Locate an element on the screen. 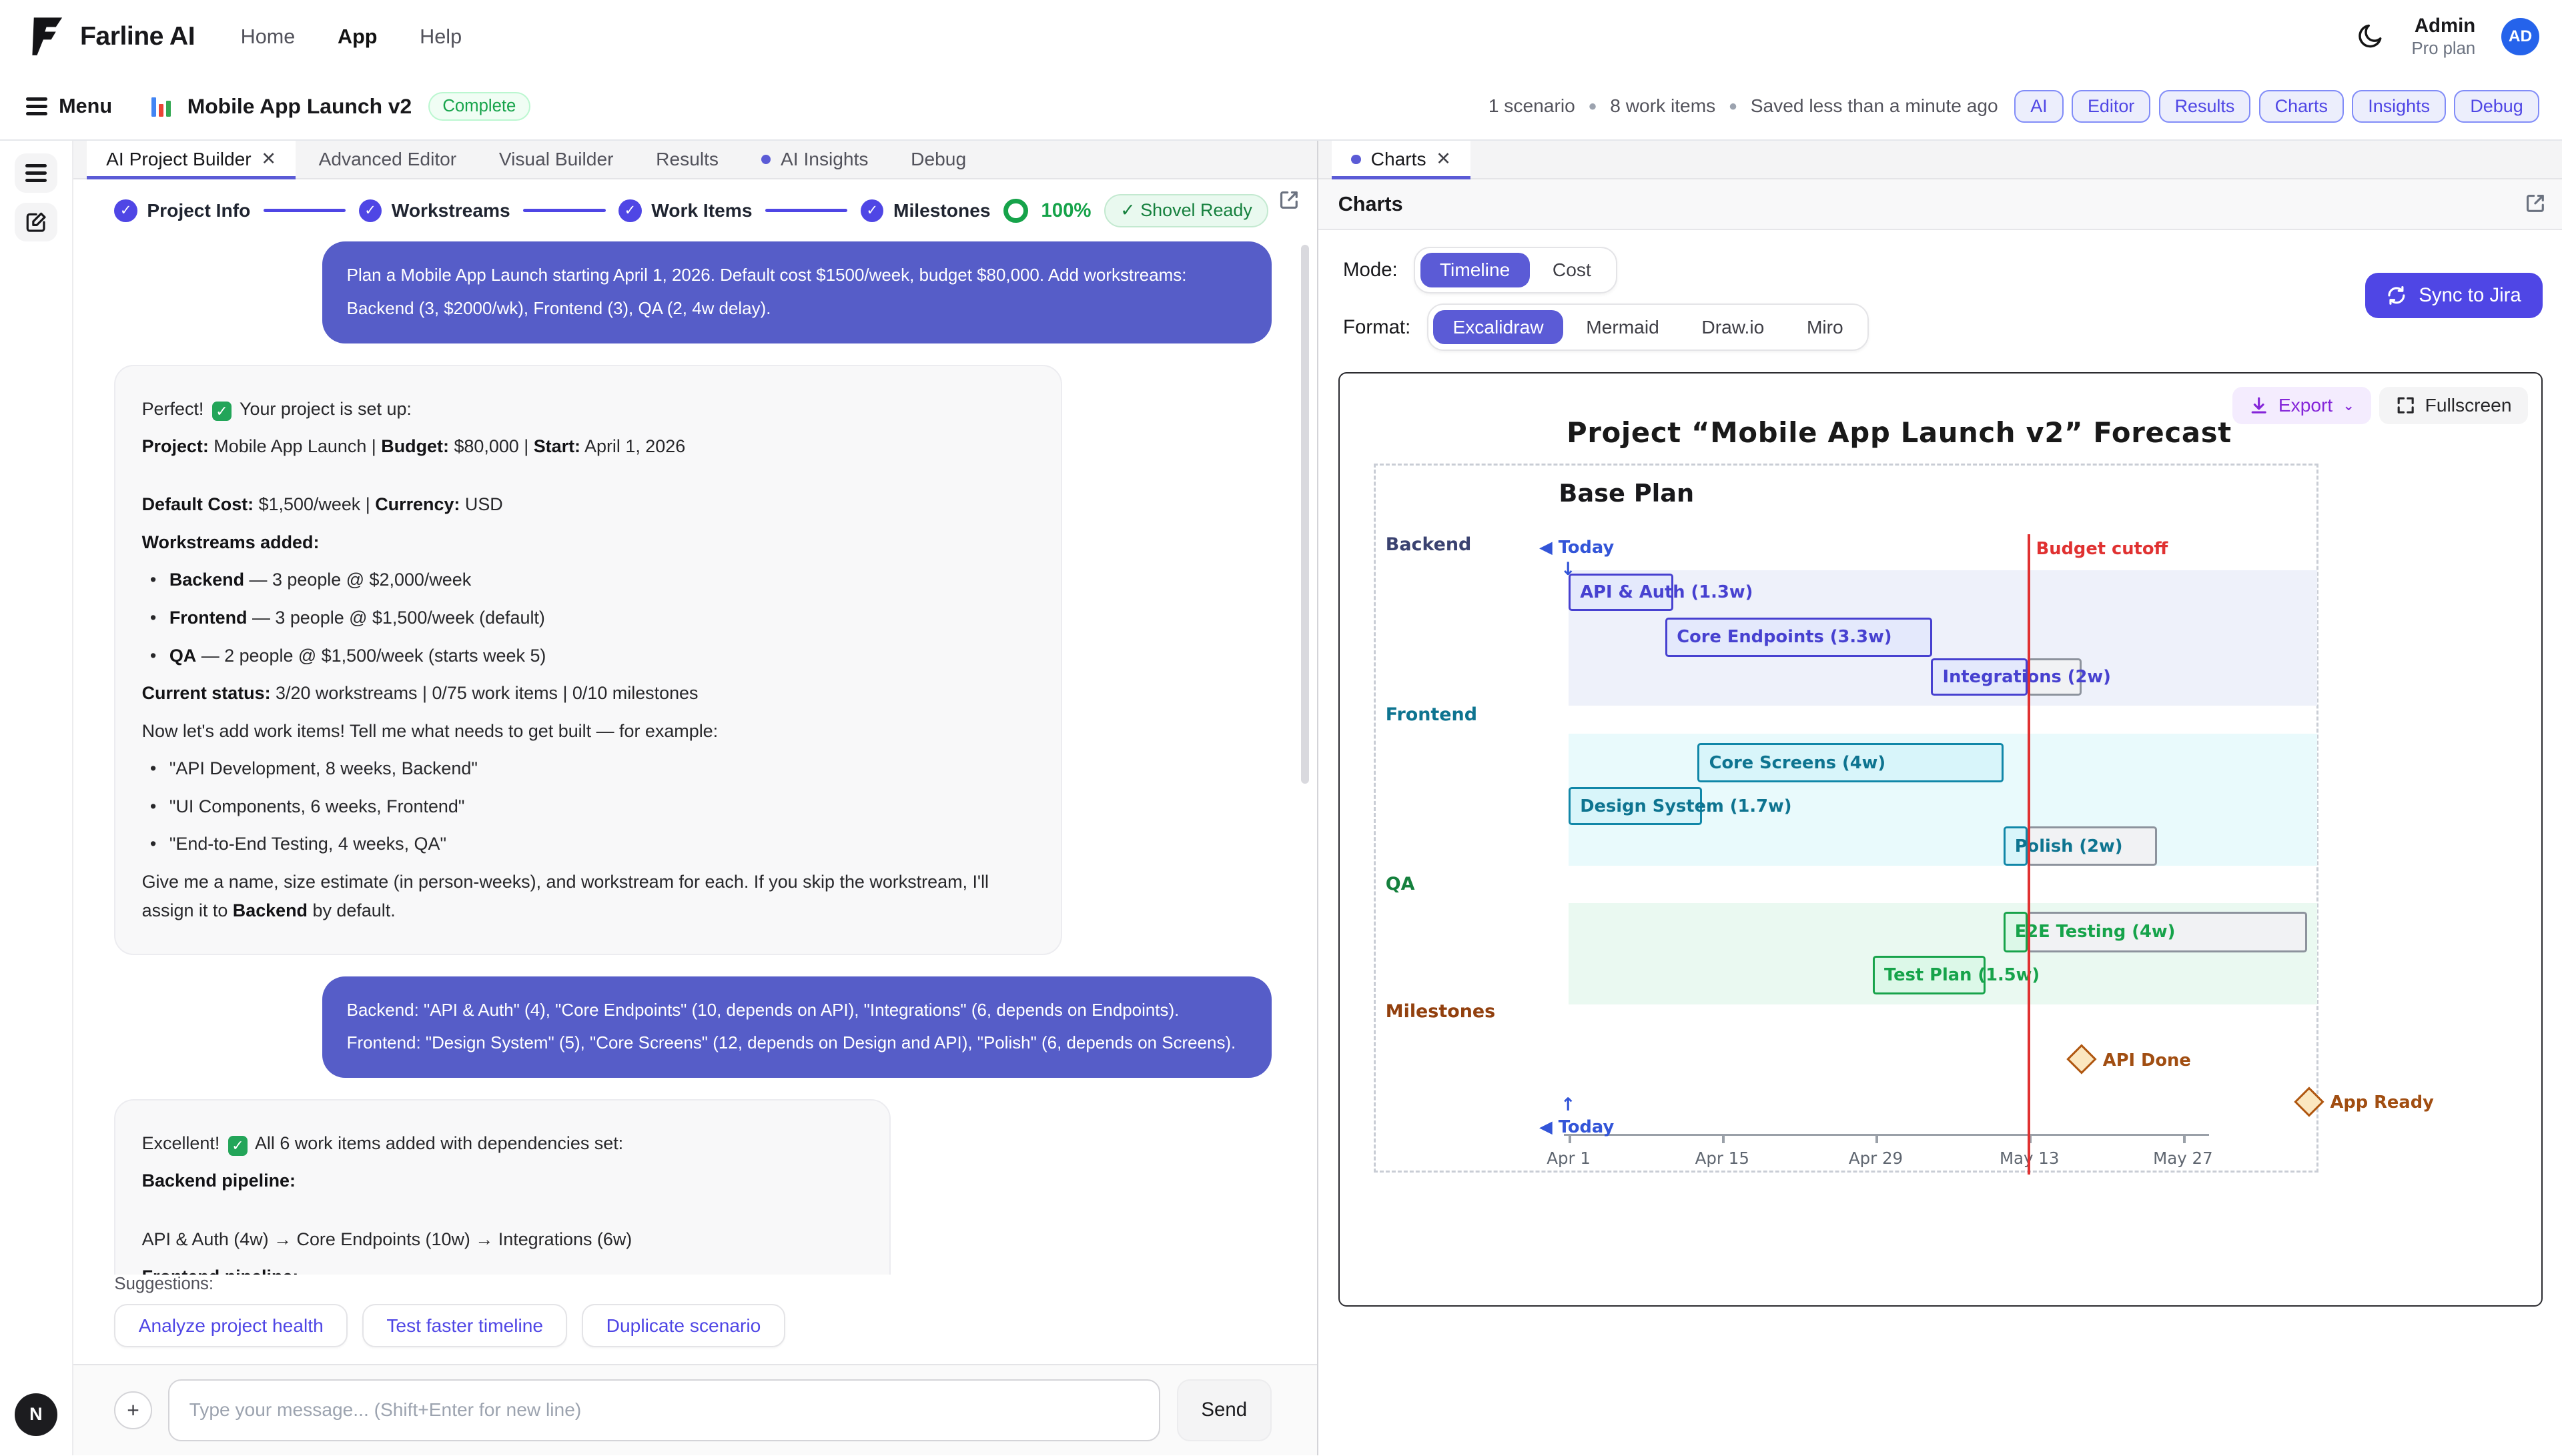 The height and width of the screenshot is (1456, 2562). view-pill-editor: Editor is located at coordinates (2111, 106).